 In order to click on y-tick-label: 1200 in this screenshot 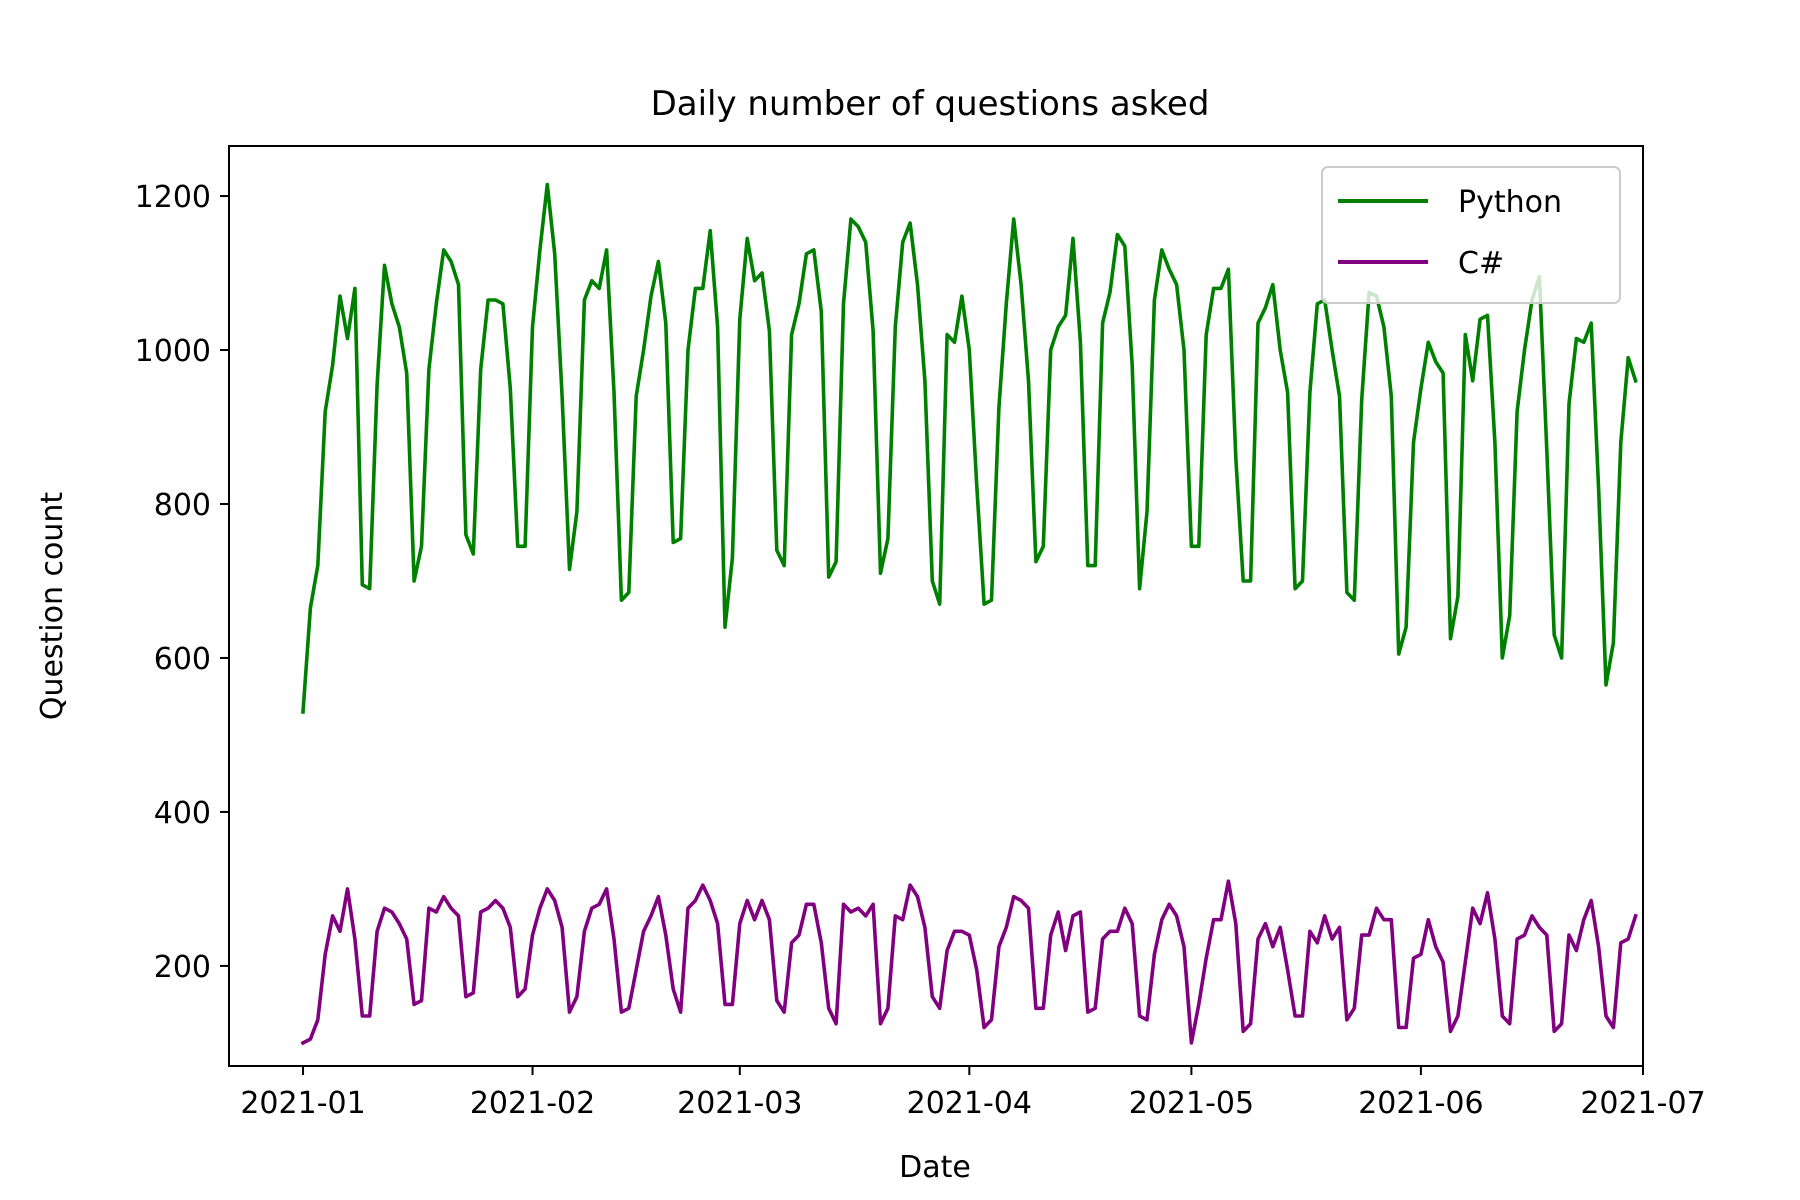, I will do `click(173, 197)`.